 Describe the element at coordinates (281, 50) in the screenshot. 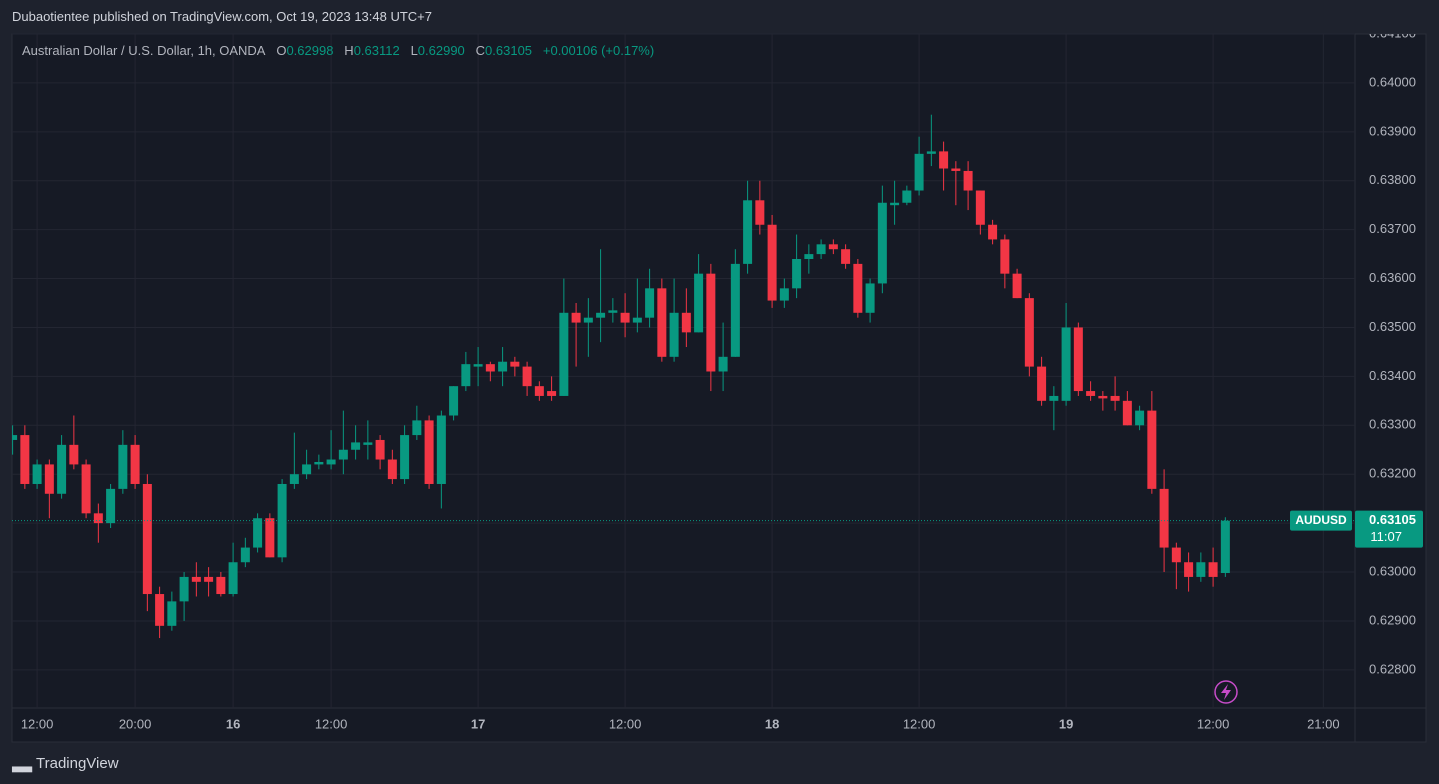

I see `open-label: O` at that location.